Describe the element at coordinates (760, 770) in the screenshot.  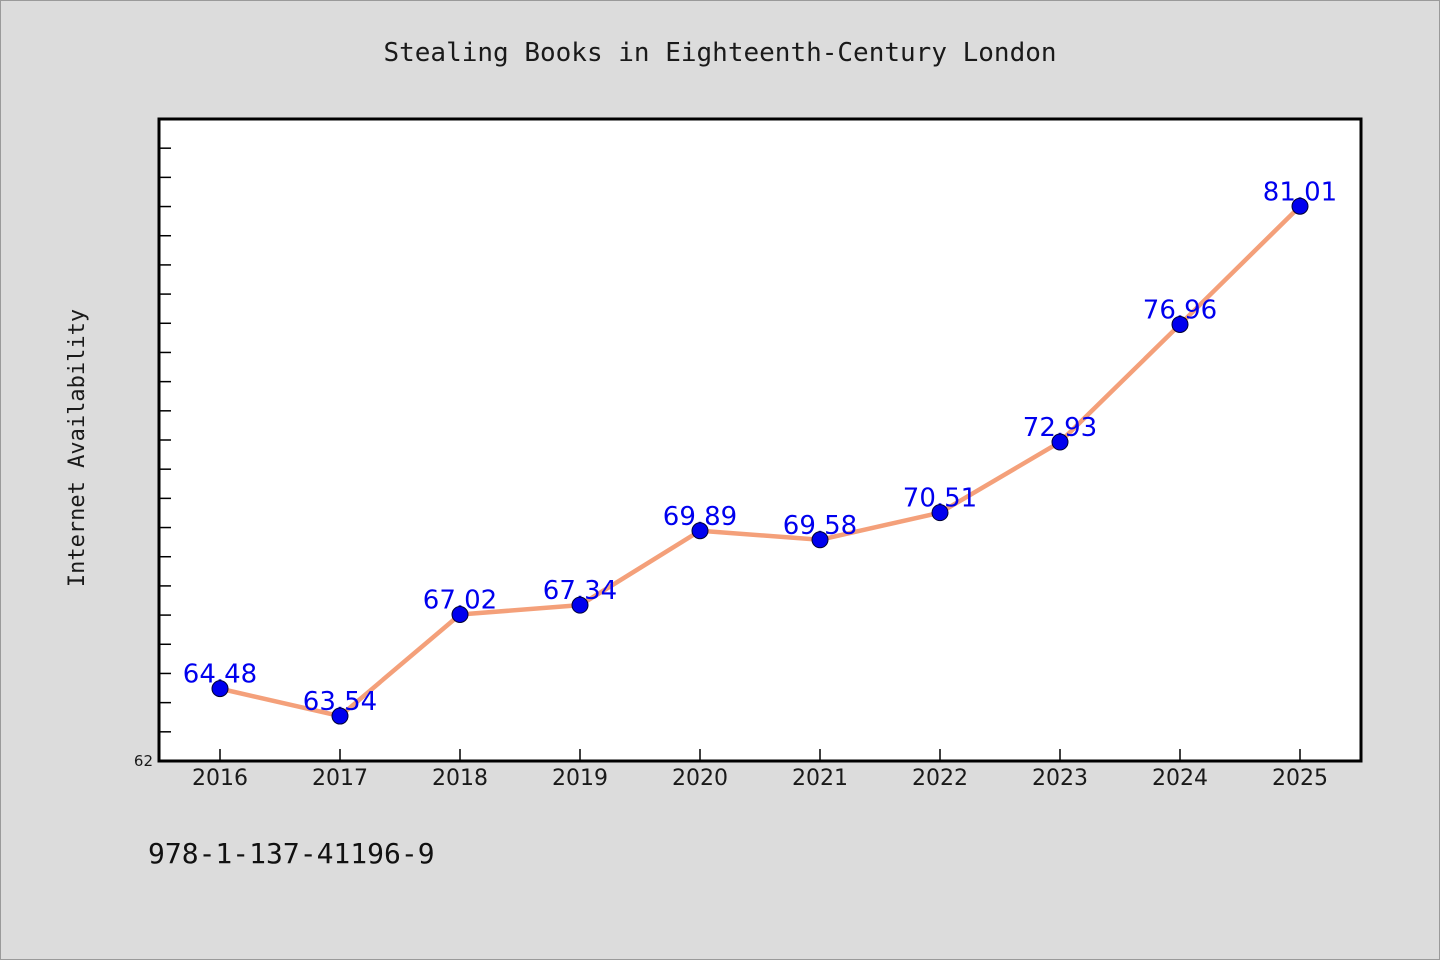
I see `x-axis-ticks: 2016 2017 2018 2019 2020 2021 2022 2023 2024 2025` at that location.